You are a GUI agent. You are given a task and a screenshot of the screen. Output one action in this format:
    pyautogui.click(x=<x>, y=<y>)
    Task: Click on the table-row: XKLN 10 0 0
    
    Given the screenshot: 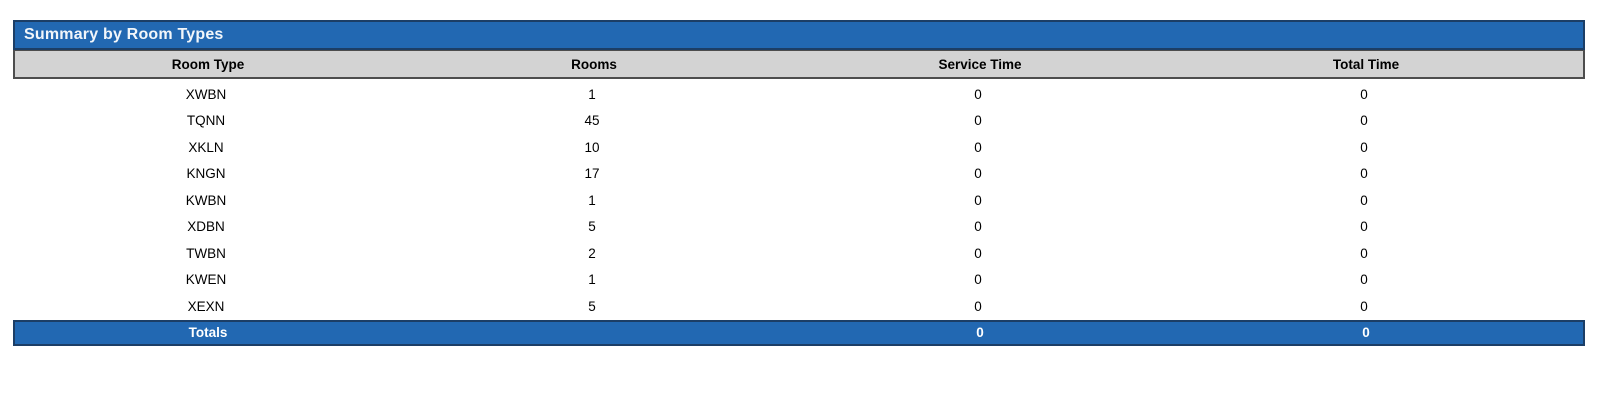 What is the action you would take?
    pyautogui.click(x=799, y=147)
    